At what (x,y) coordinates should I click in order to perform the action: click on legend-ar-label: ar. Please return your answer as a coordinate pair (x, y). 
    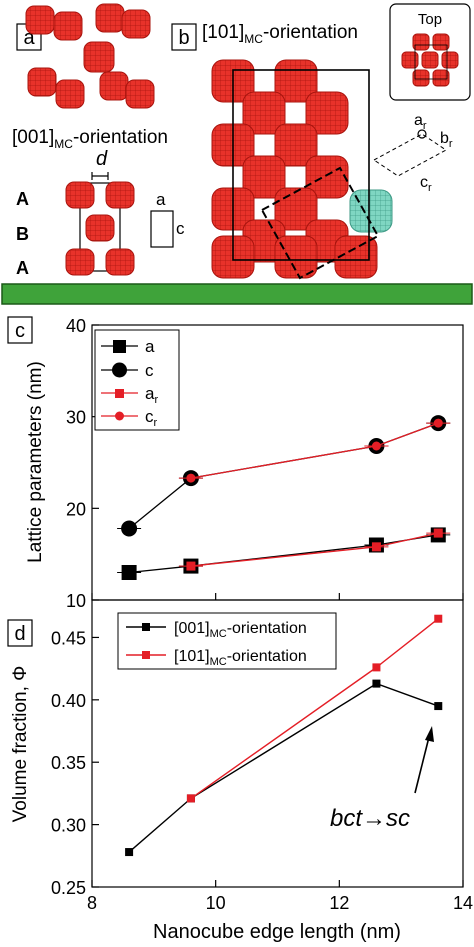
    Looking at the image, I should click on (151, 395).